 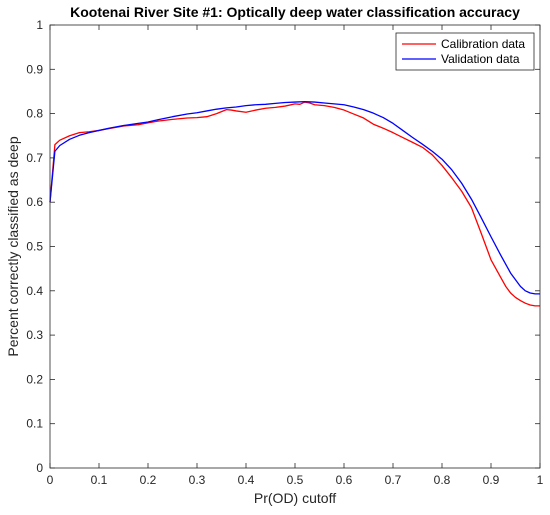 I want to click on legend-box, so click(x=465, y=51).